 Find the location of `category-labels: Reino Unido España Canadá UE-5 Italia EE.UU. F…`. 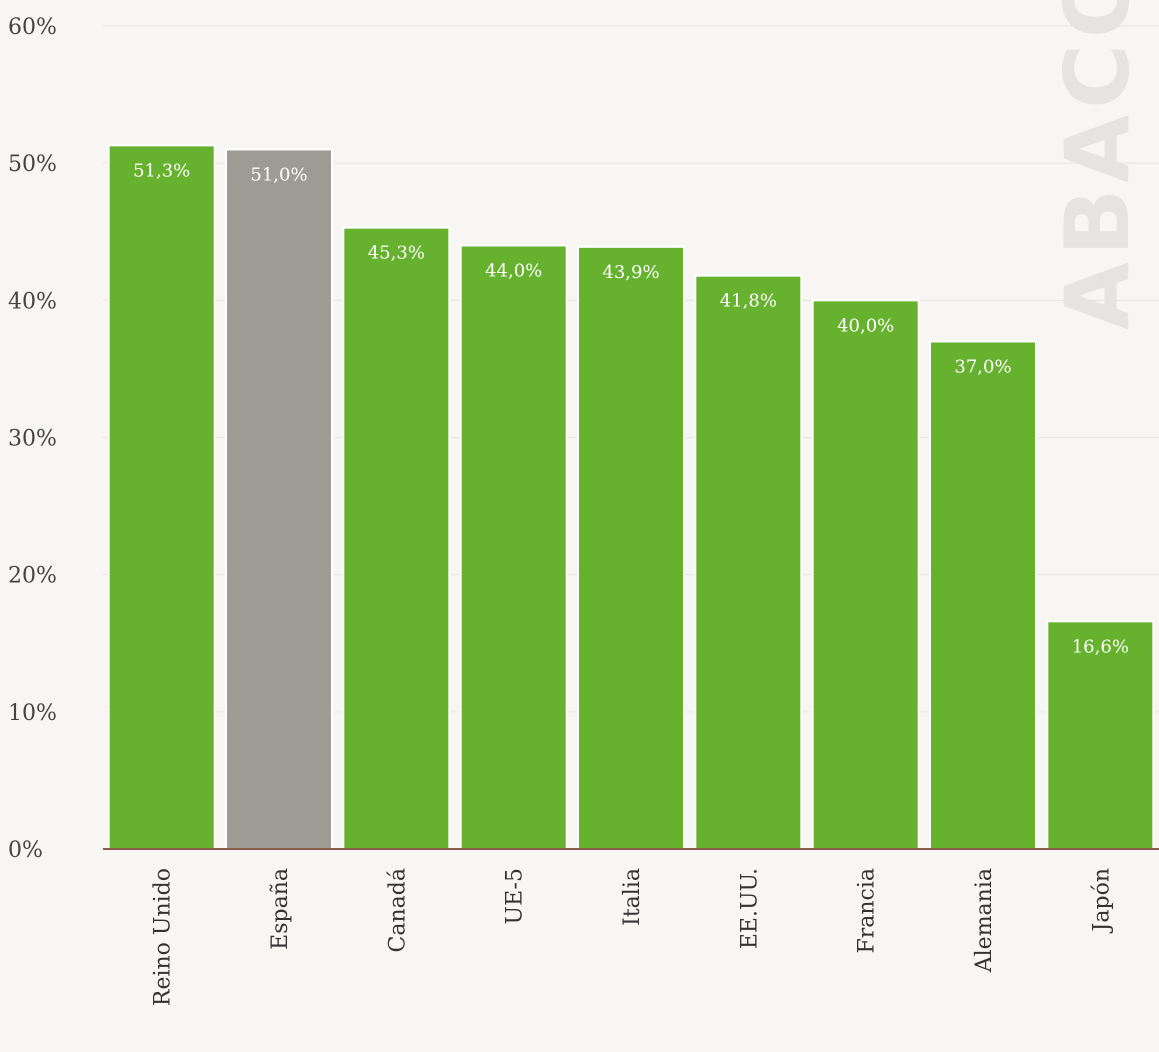

category-labels: Reino Unido España Canadá UE-5 Italia EE.UU. F… is located at coordinates (633, 937).